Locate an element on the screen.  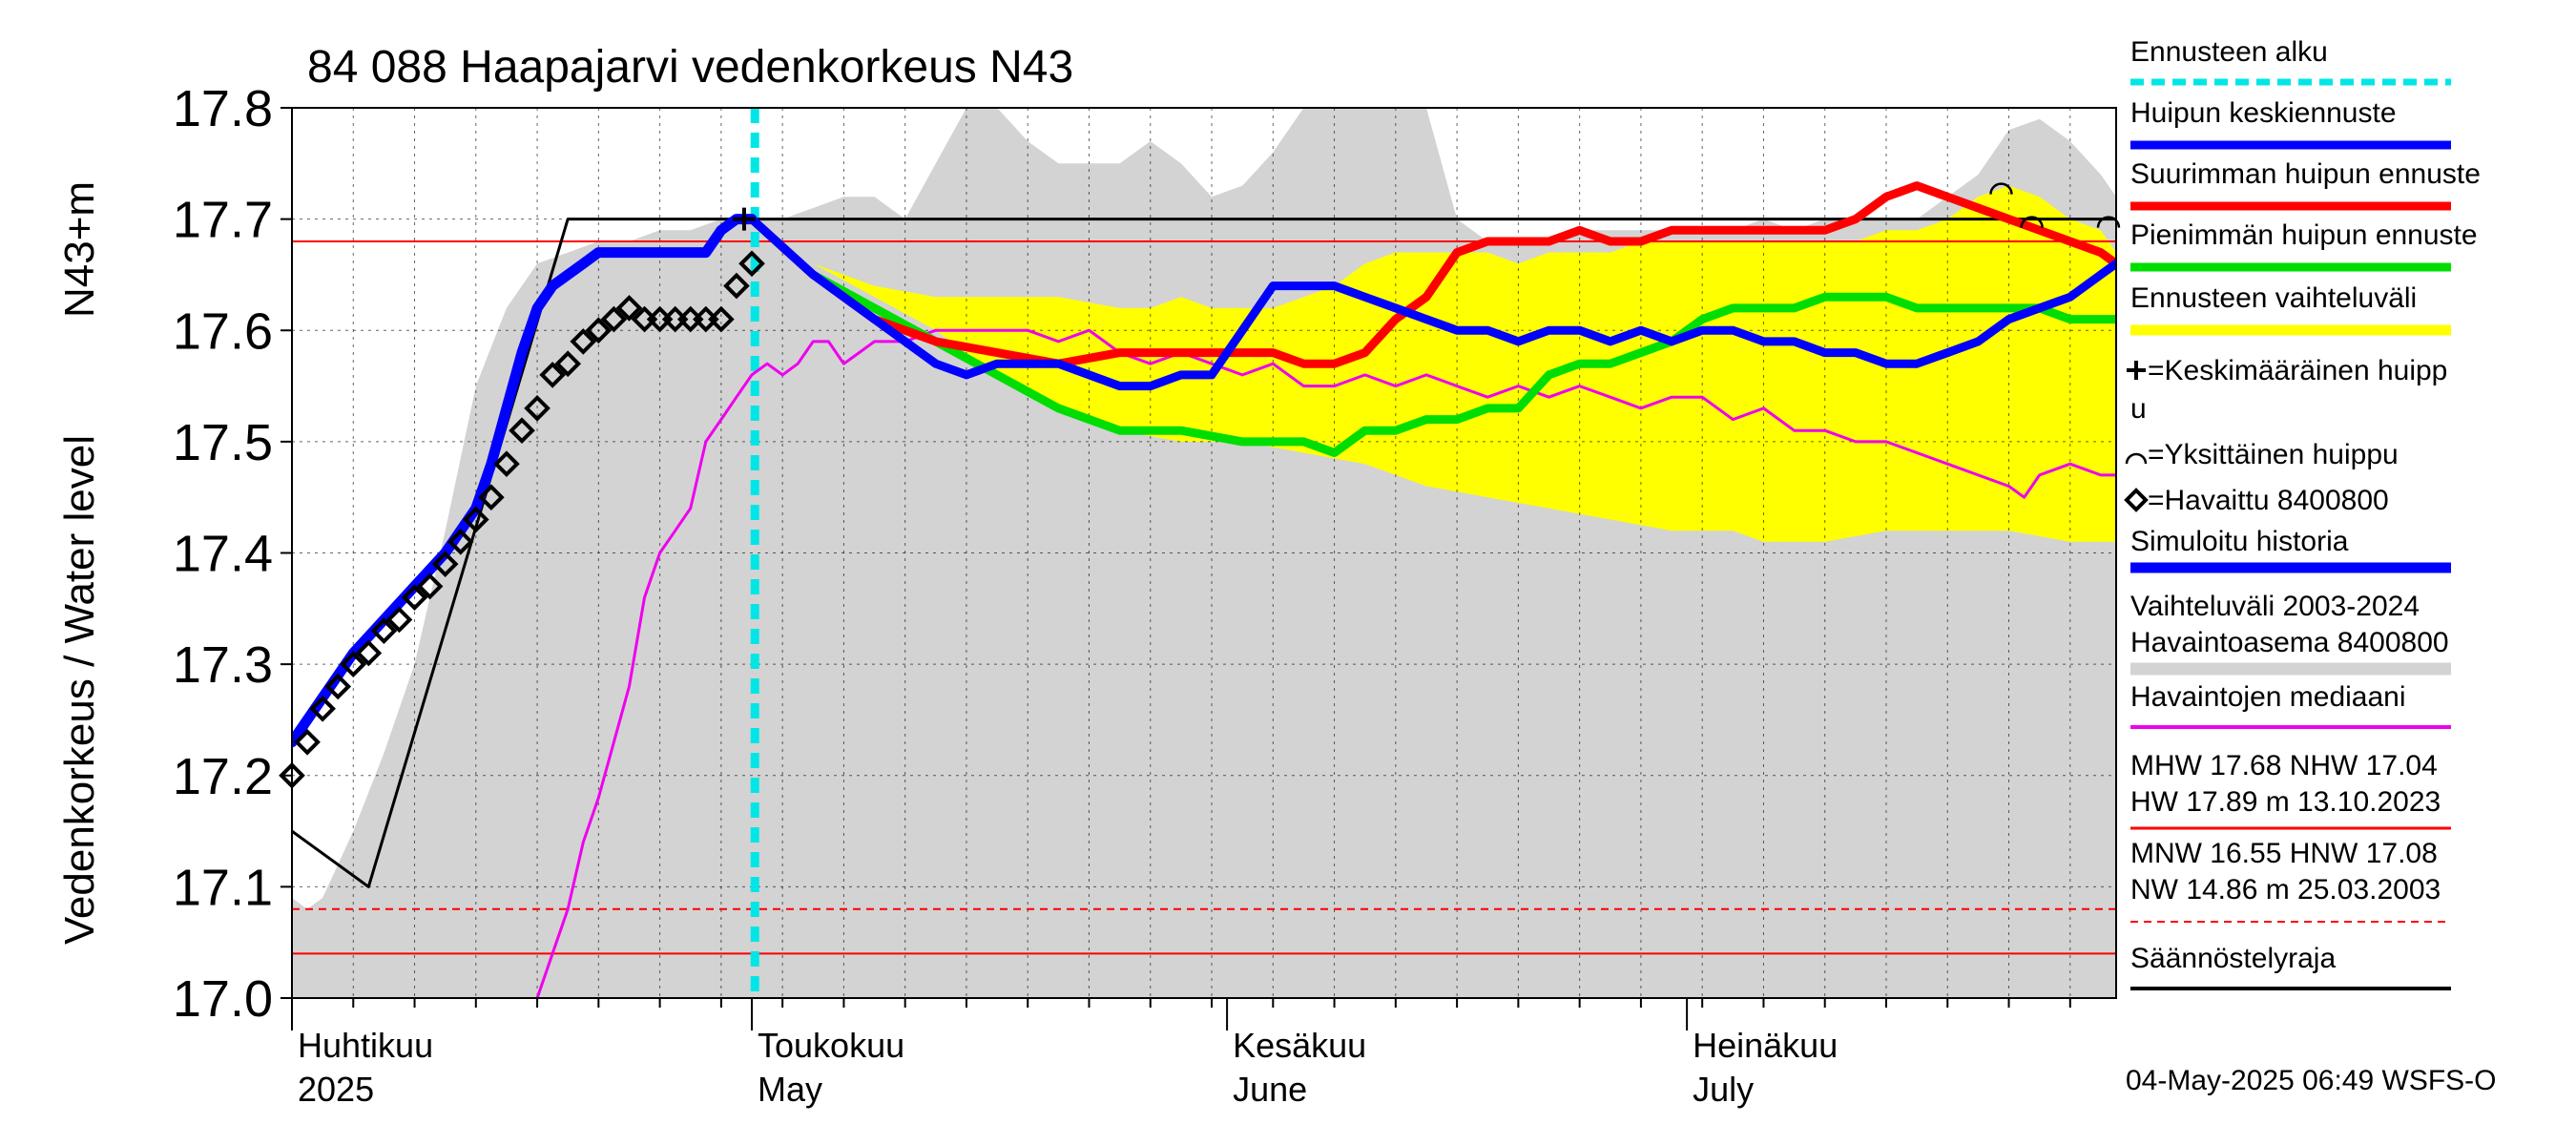
legend-plus-icon is located at coordinates (2136, 370).